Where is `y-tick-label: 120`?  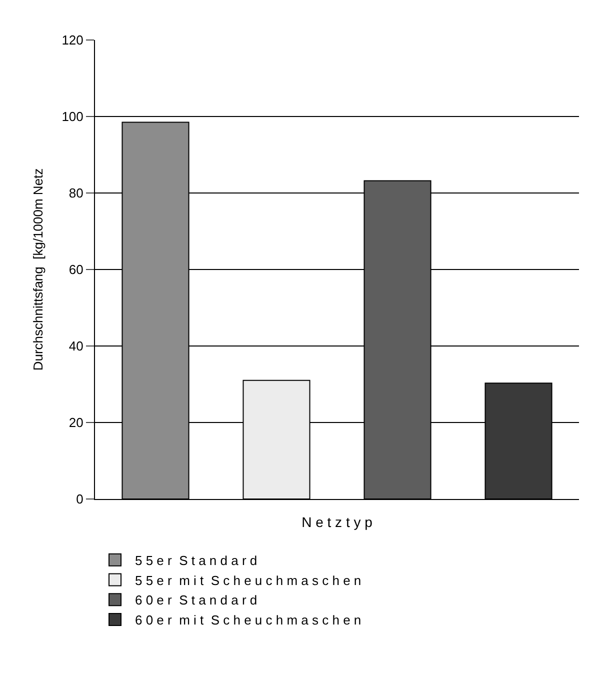
y-tick-label: 120 is located at coordinates (73, 40).